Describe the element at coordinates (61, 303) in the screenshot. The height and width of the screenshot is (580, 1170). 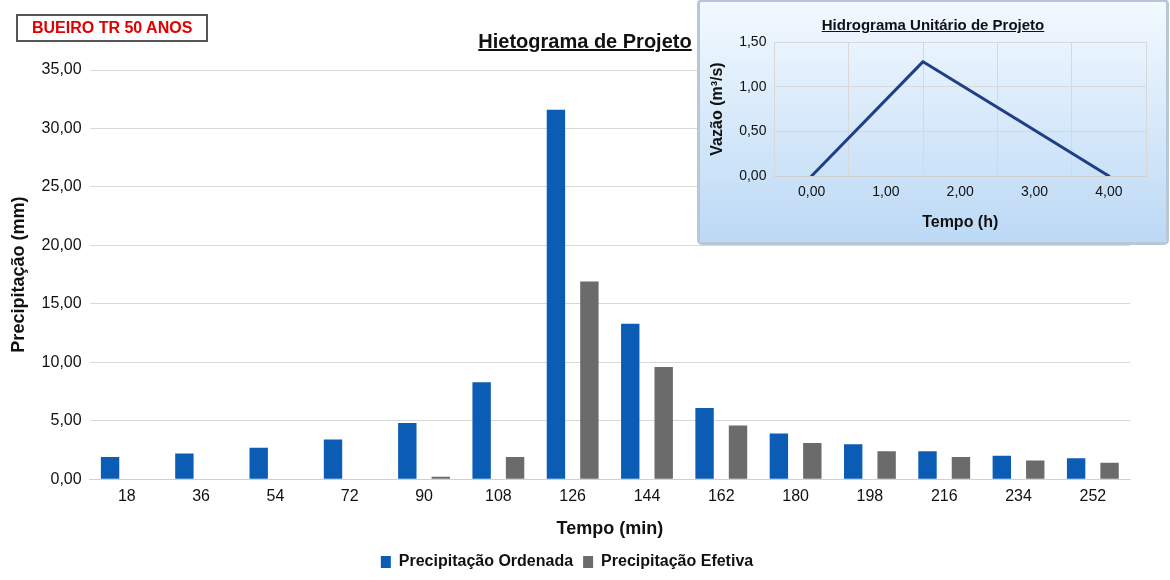
I see `y-tick-label: 15,00` at that location.